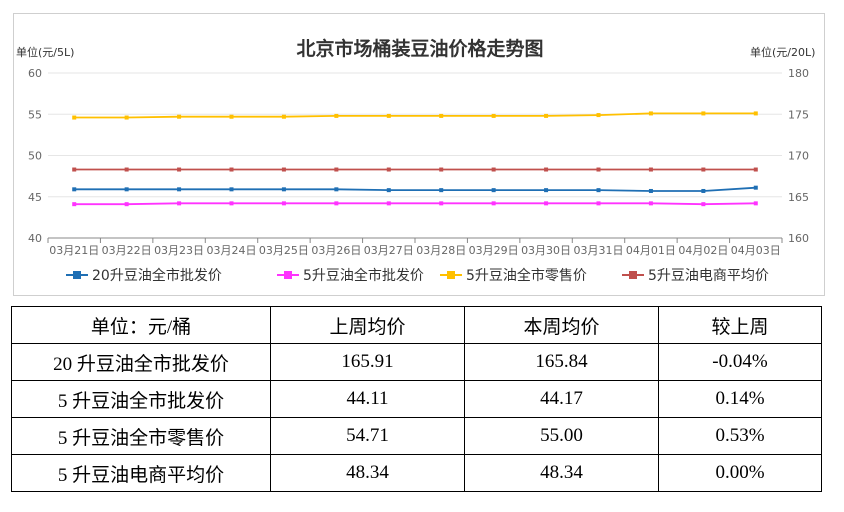 This screenshot has width=844, height=512. What do you see at coordinates (526, 275) in the screenshot?
I see `legend-label: 5升豆油全市零售价` at bounding box center [526, 275].